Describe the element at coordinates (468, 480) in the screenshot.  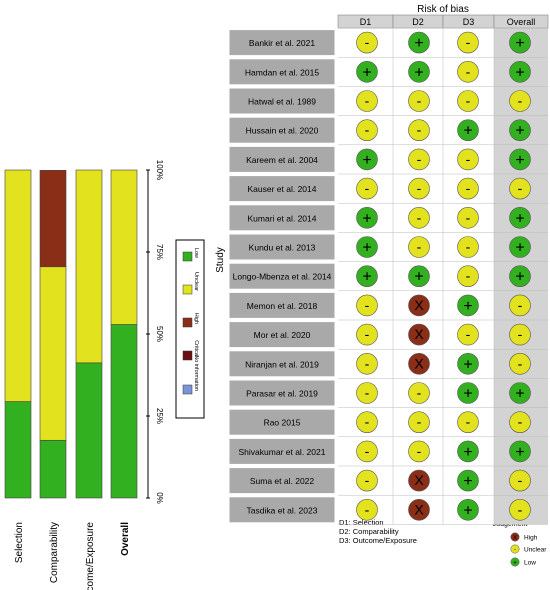
I see `judgement-dot-suma-et-al-2022-d3` at that location.